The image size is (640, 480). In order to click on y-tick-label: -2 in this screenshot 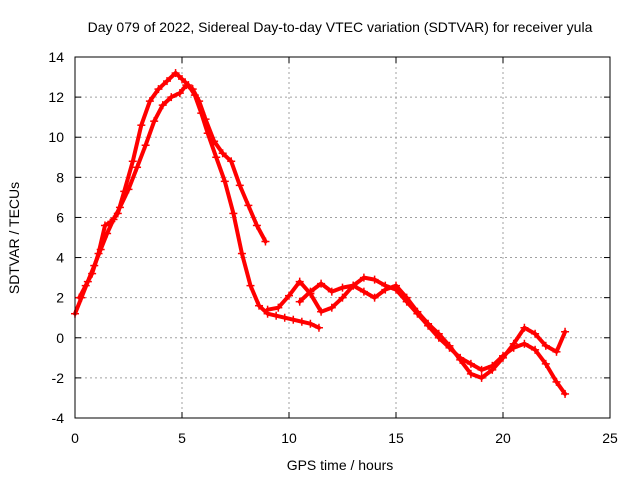, I will do `click(58, 378)`.